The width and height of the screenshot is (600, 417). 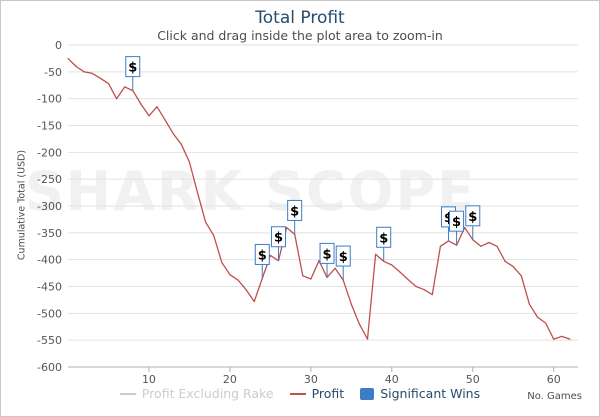 What do you see at coordinates (49, 260) in the screenshot?
I see `y-tick-label: -400` at bounding box center [49, 260].